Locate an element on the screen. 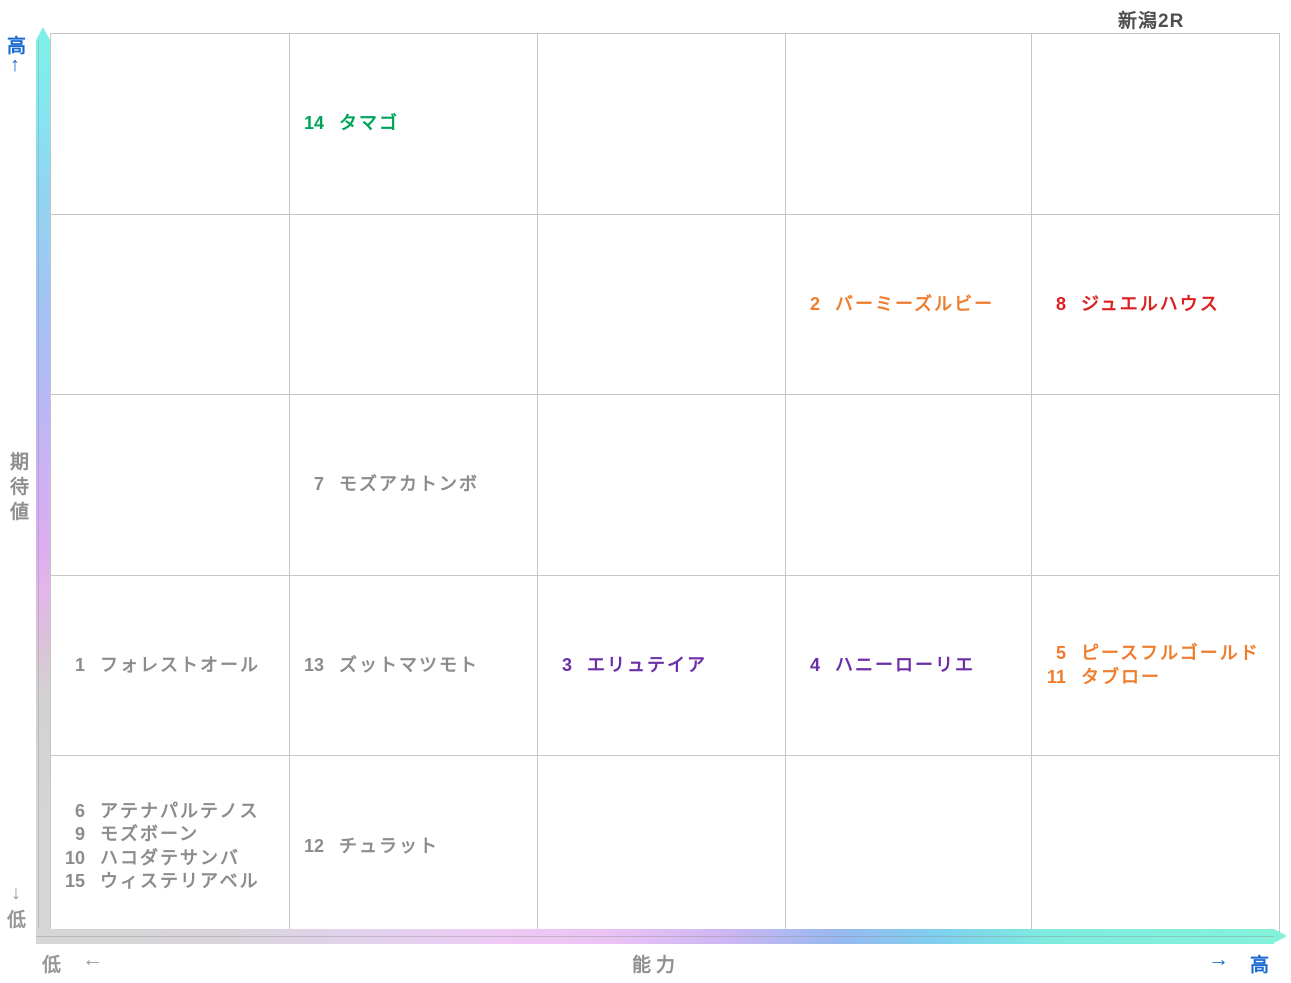 The width and height of the screenshot is (1291, 983). horse-name: アテナパルテノス is located at coordinates (180, 810).